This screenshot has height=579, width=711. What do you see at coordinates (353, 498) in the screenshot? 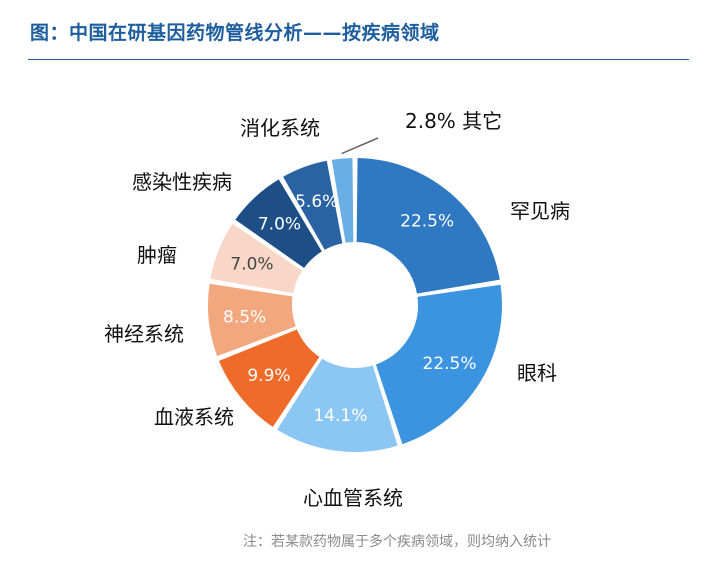
I see `category-label-3: 心血管系统` at bounding box center [353, 498].